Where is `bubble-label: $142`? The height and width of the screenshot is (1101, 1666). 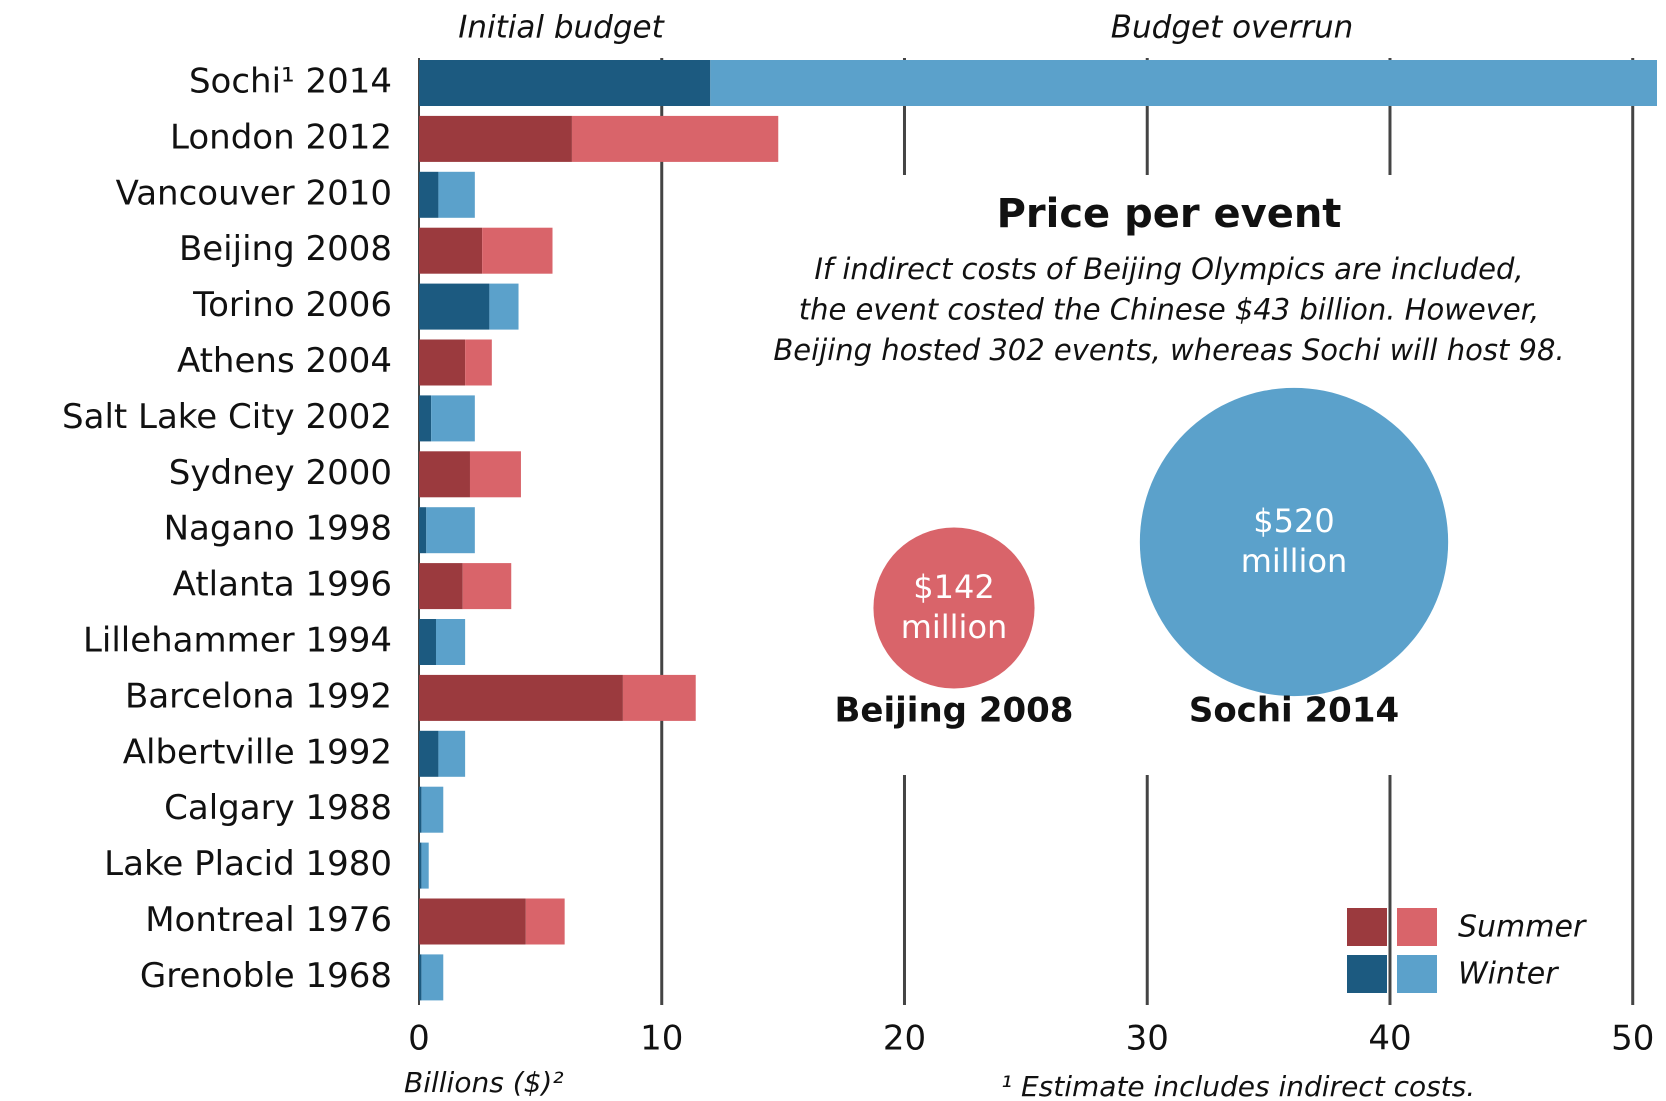
bubble-label: $142 is located at coordinates (953, 587).